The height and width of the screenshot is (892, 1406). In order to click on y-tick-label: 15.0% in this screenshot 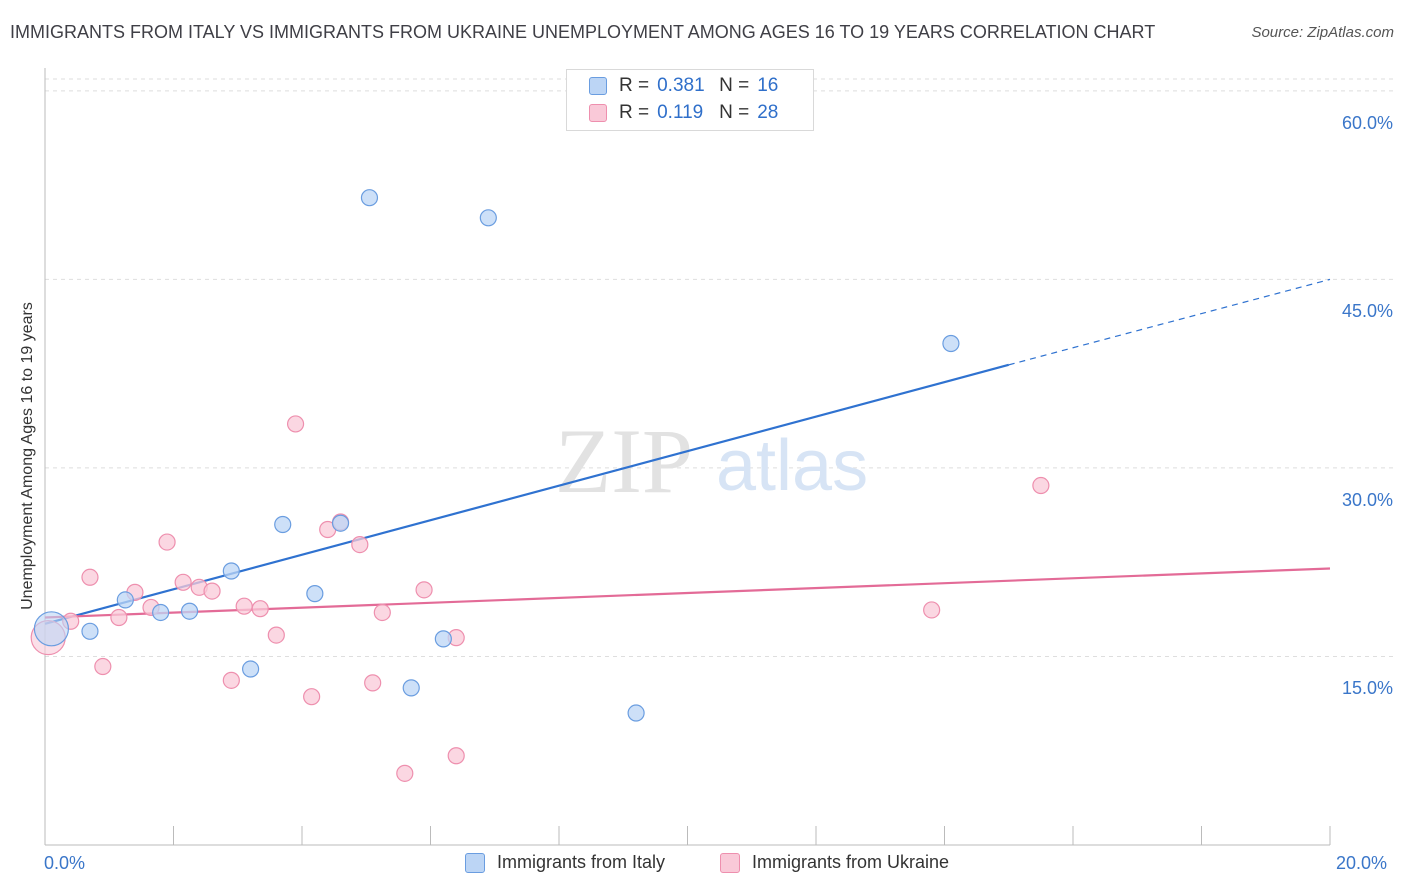, I will do `click(1367, 688)`.